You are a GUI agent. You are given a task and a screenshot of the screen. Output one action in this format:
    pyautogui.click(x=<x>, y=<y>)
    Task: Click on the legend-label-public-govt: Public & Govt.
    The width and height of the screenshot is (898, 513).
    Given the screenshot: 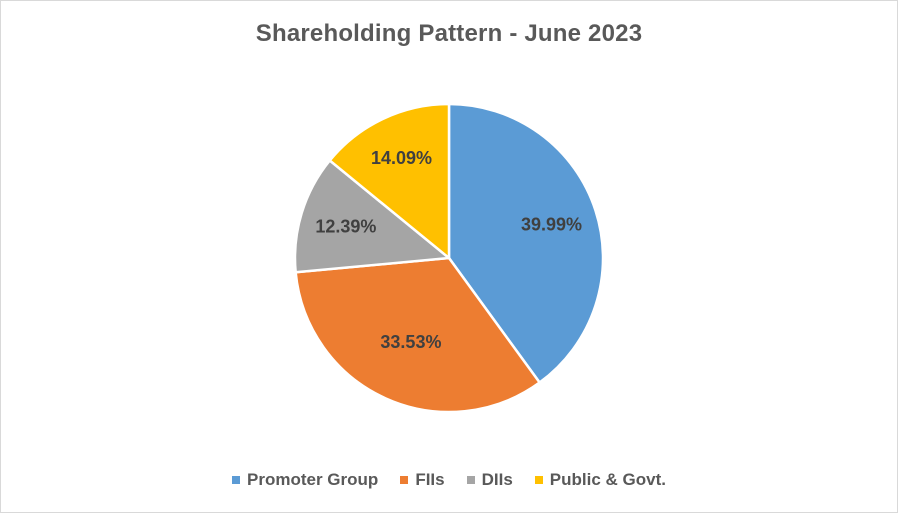 What is the action you would take?
    pyautogui.click(x=607, y=479)
    